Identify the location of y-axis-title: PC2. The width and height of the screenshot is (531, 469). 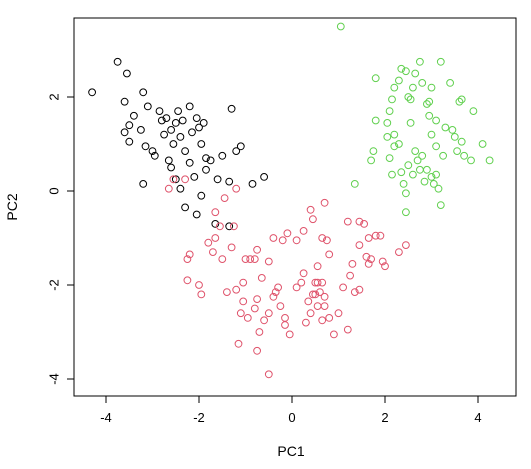
(12, 206).